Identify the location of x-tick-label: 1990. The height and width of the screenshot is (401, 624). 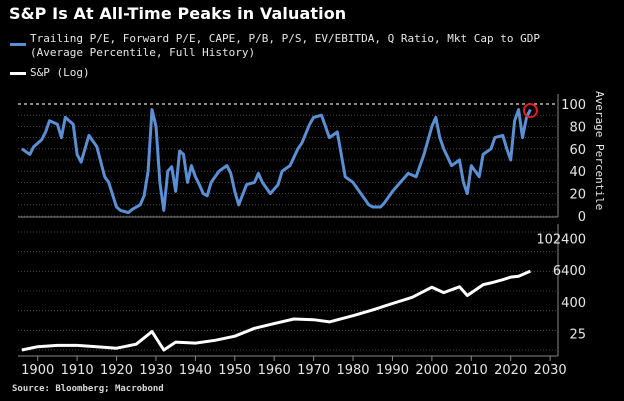
(392, 370).